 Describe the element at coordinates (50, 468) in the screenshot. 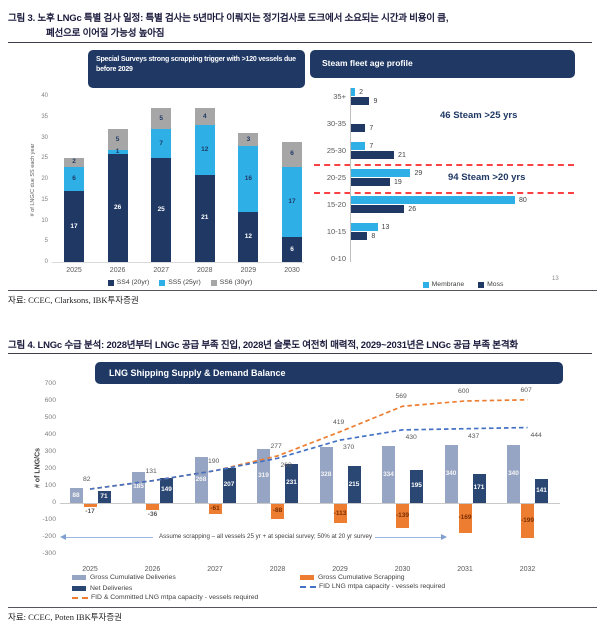

I see `y-axis-tick: 200` at that location.